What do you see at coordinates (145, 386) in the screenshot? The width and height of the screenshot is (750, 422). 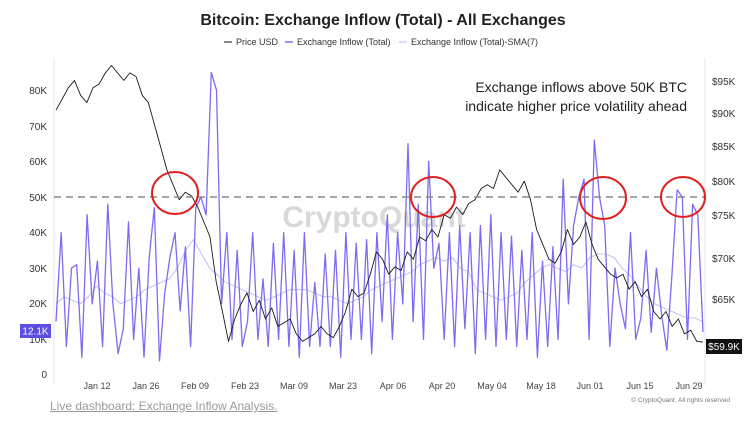 I see `x-tick: Jan 26` at bounding box center [145, 386].